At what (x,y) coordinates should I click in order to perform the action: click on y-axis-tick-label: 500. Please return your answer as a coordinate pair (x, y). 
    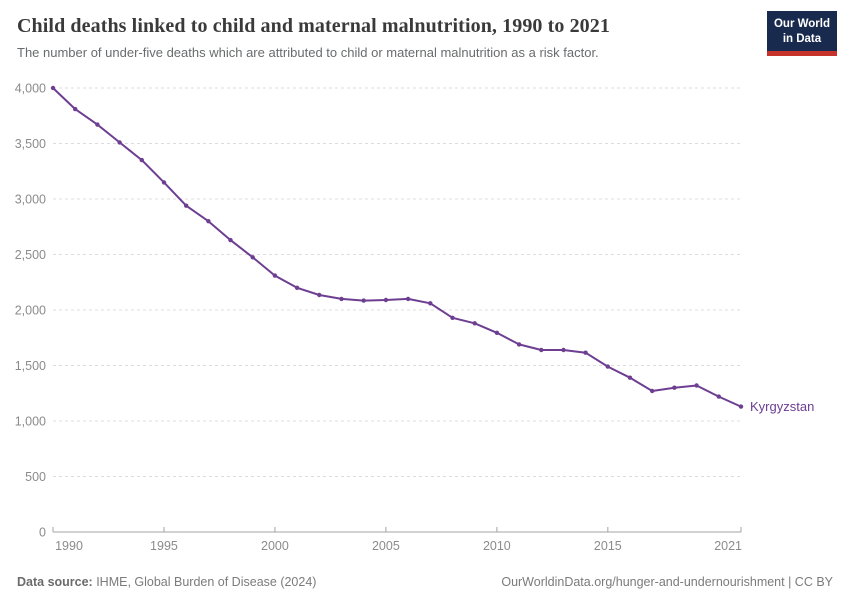
    Looking at the image, I should click on (35, 477).